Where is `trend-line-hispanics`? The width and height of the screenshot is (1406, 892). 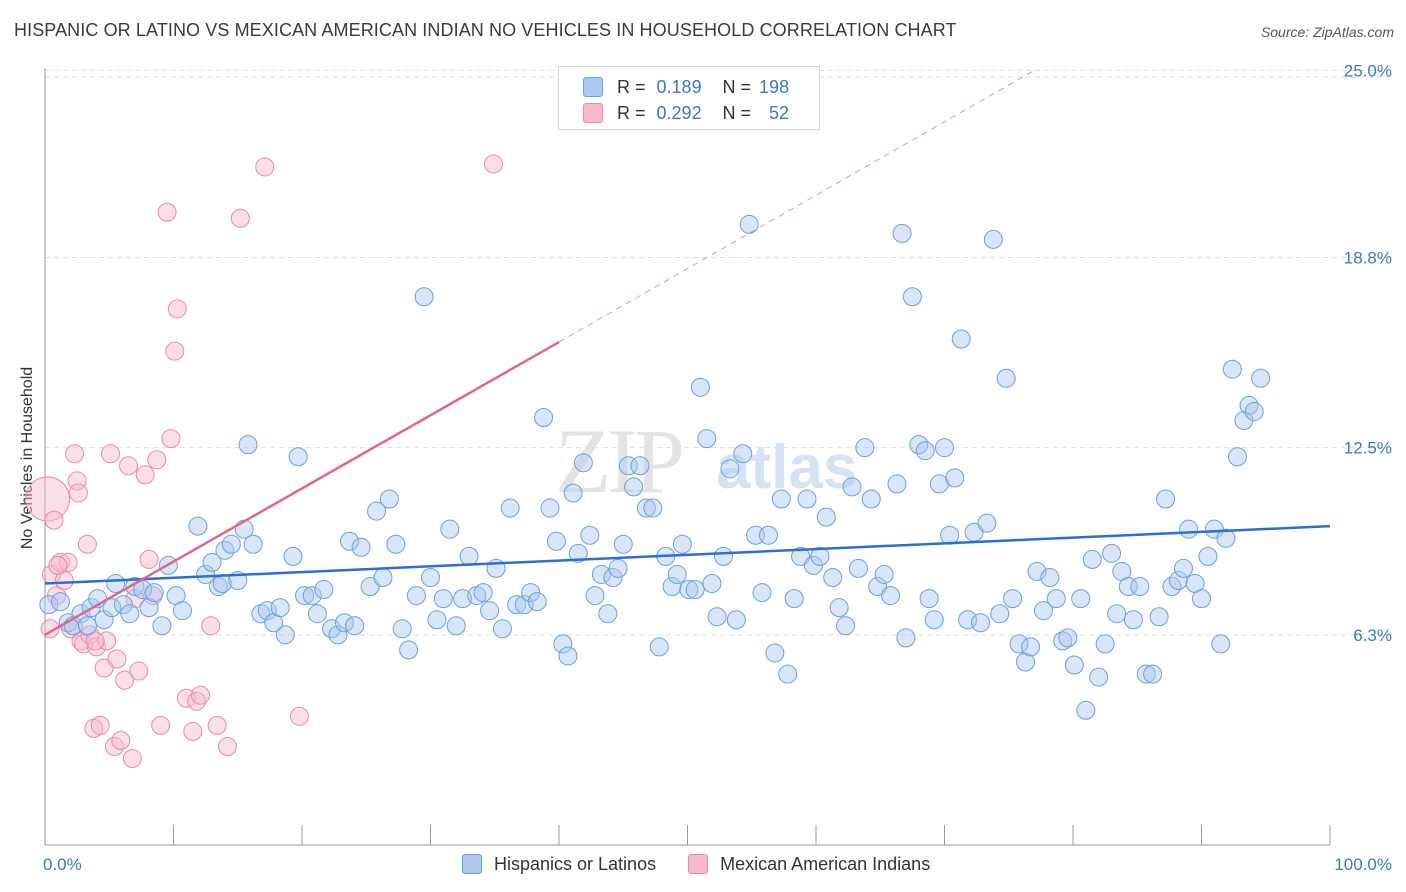 trend-line-hispanics is located at coordinates (687, 554).